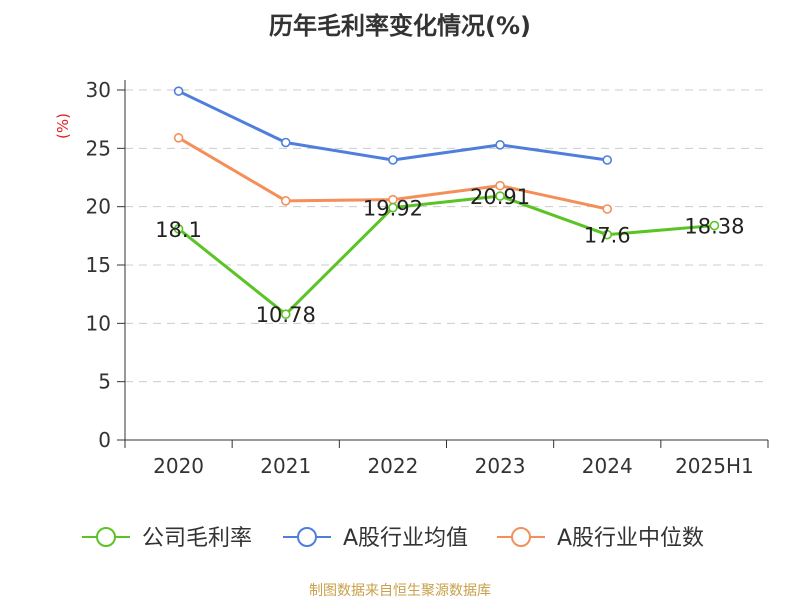 Image resolution: width=800 pixels, height=600 pixels. Describe the element at coordinates (98, 207) in the screenshot. I see `y-tick-label: 20` at that location.